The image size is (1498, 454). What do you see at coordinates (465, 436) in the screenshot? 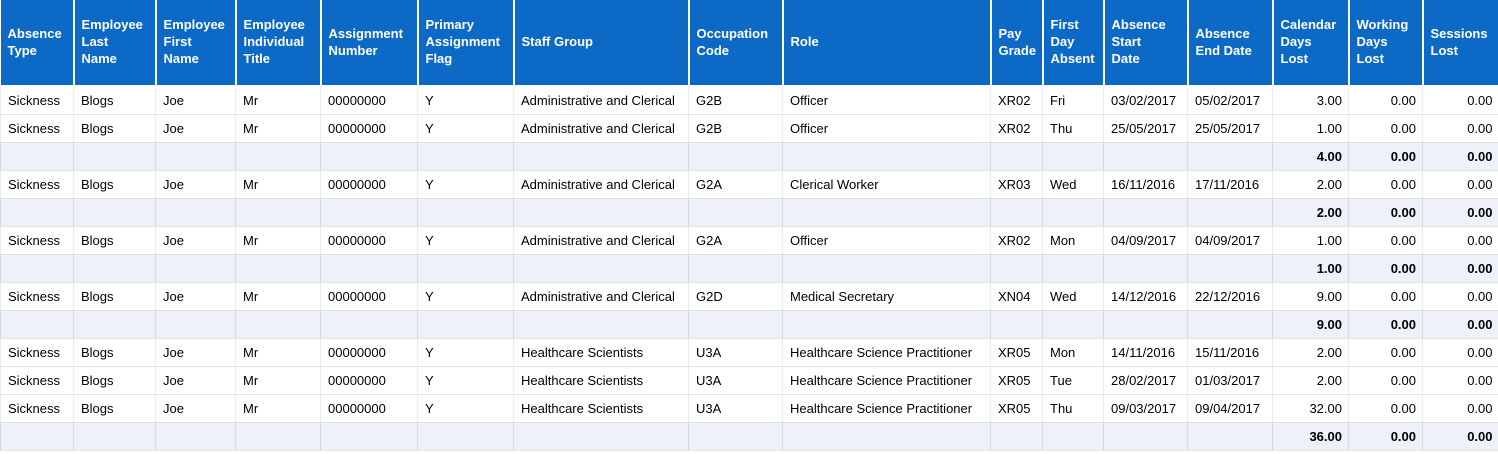
I see `cell-primary-assignment-flag` at bounding box center [465, 436].